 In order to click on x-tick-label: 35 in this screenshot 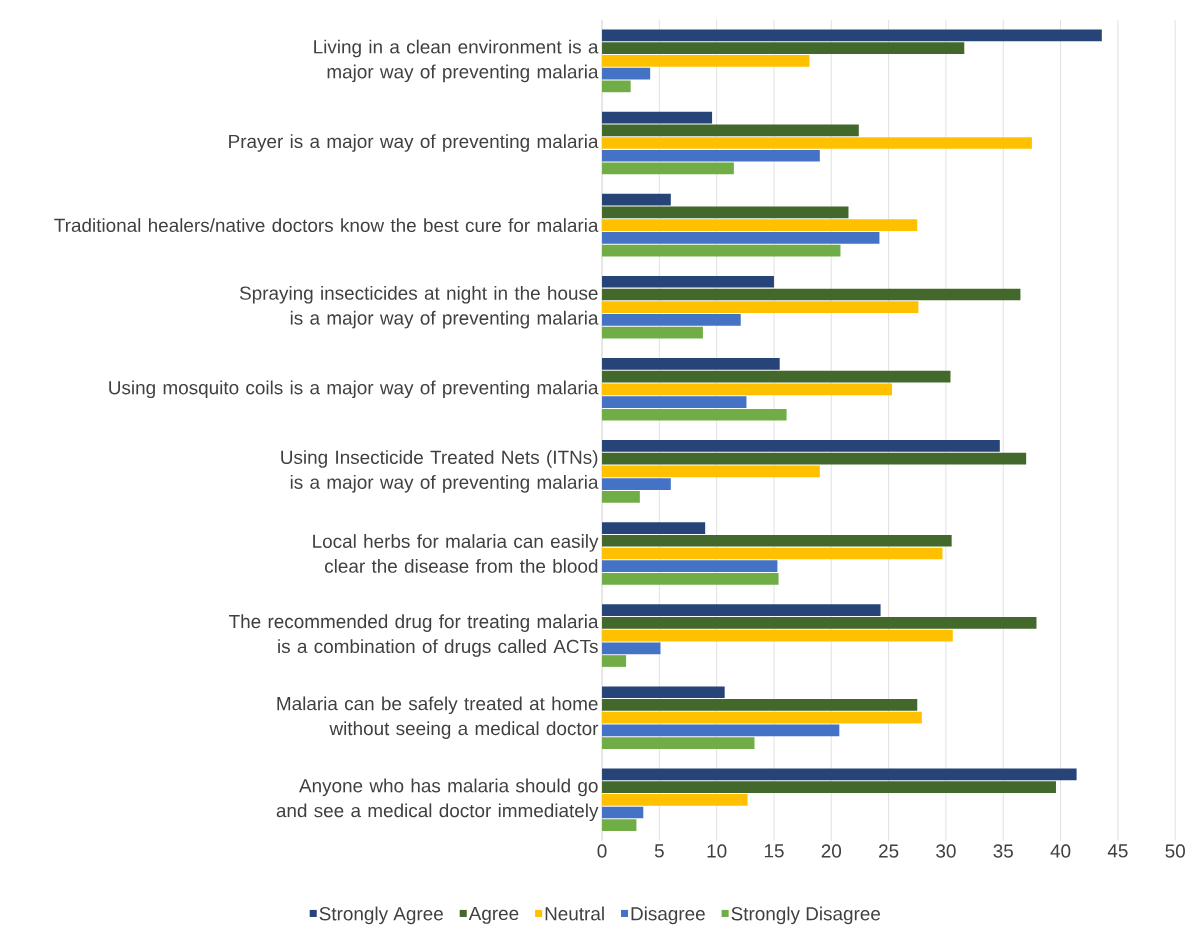, I will do `click(1003, 851)`.